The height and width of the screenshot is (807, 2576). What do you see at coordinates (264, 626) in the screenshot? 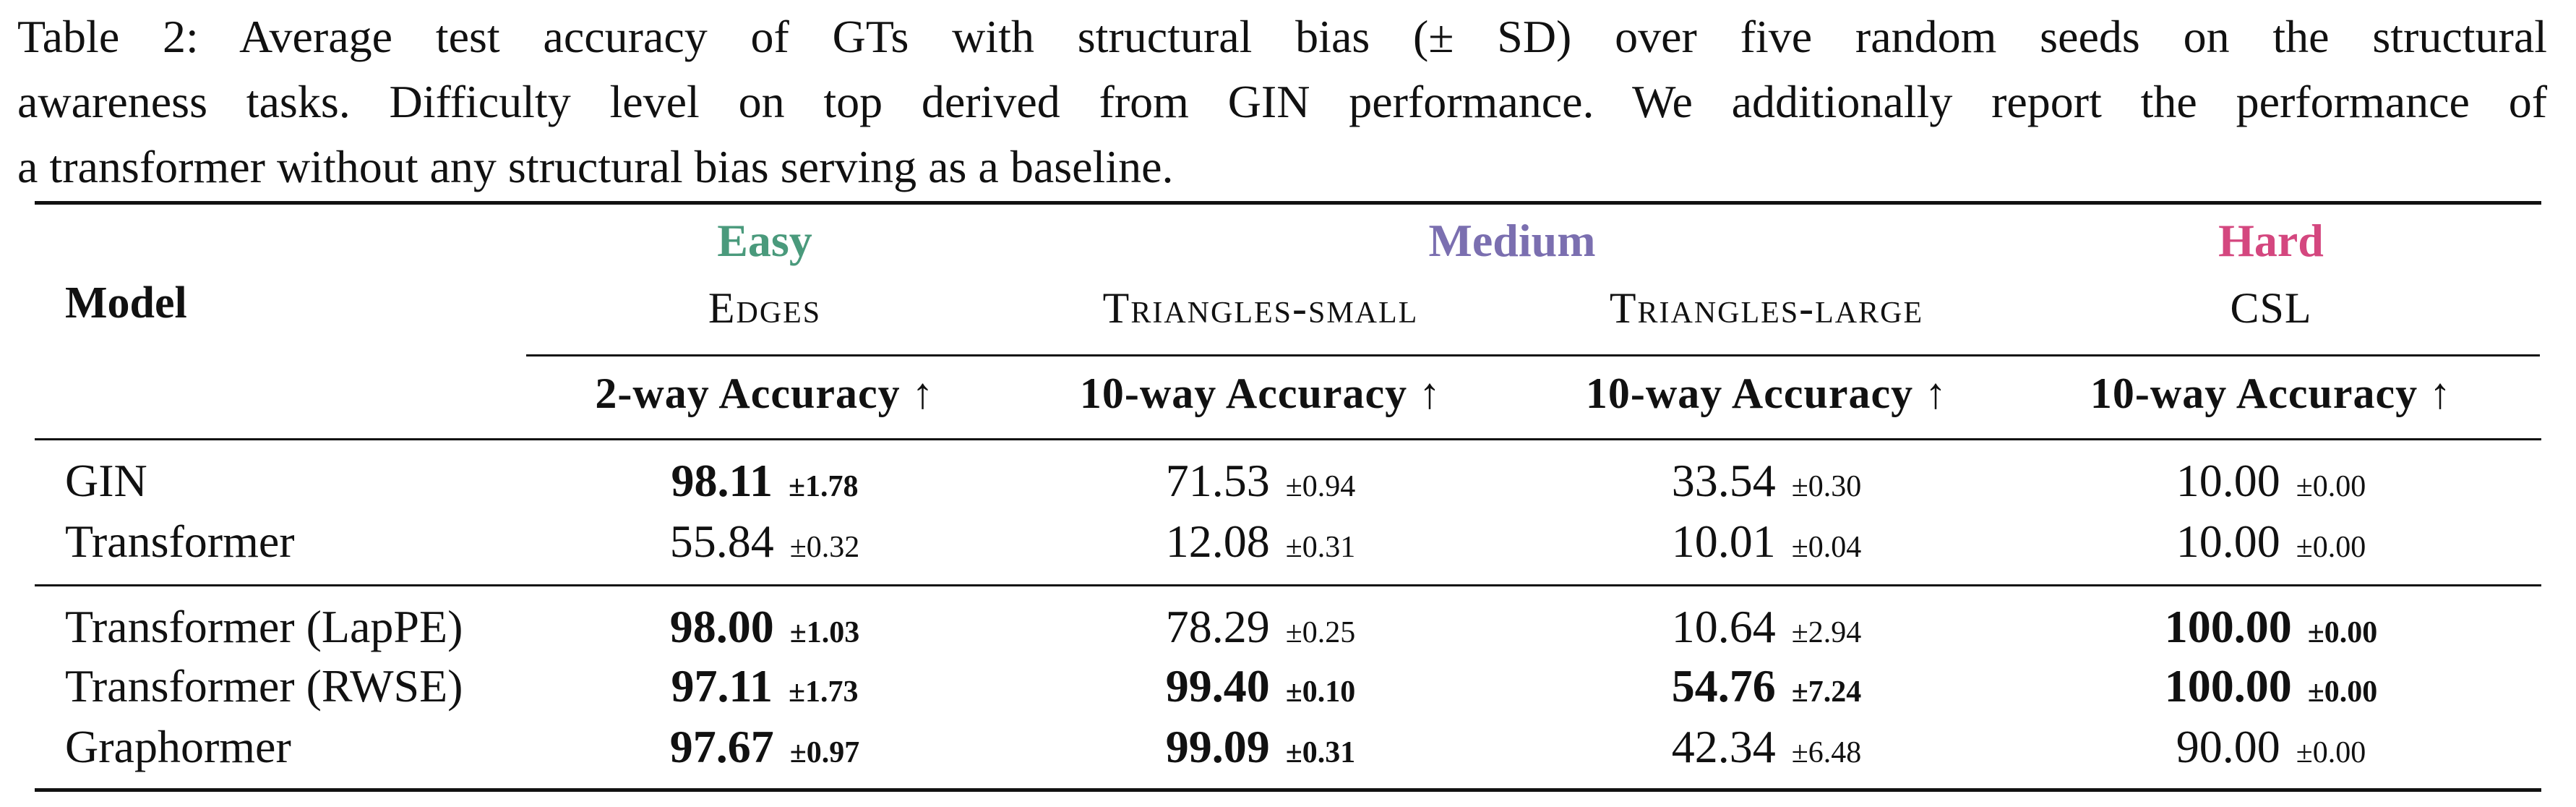
I see `row-model-label: Transformer (LapPE)` at bounding box center [264, 626].